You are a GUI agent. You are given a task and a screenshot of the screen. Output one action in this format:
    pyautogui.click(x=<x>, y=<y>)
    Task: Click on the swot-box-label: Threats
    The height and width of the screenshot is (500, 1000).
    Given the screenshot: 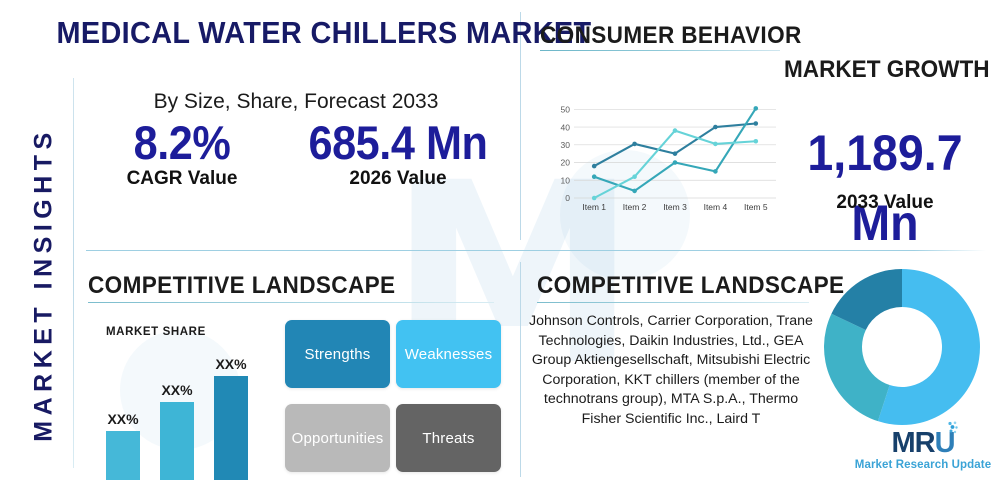 What is the action you would take?
    pyautogui.click(x=448, y=438)
    